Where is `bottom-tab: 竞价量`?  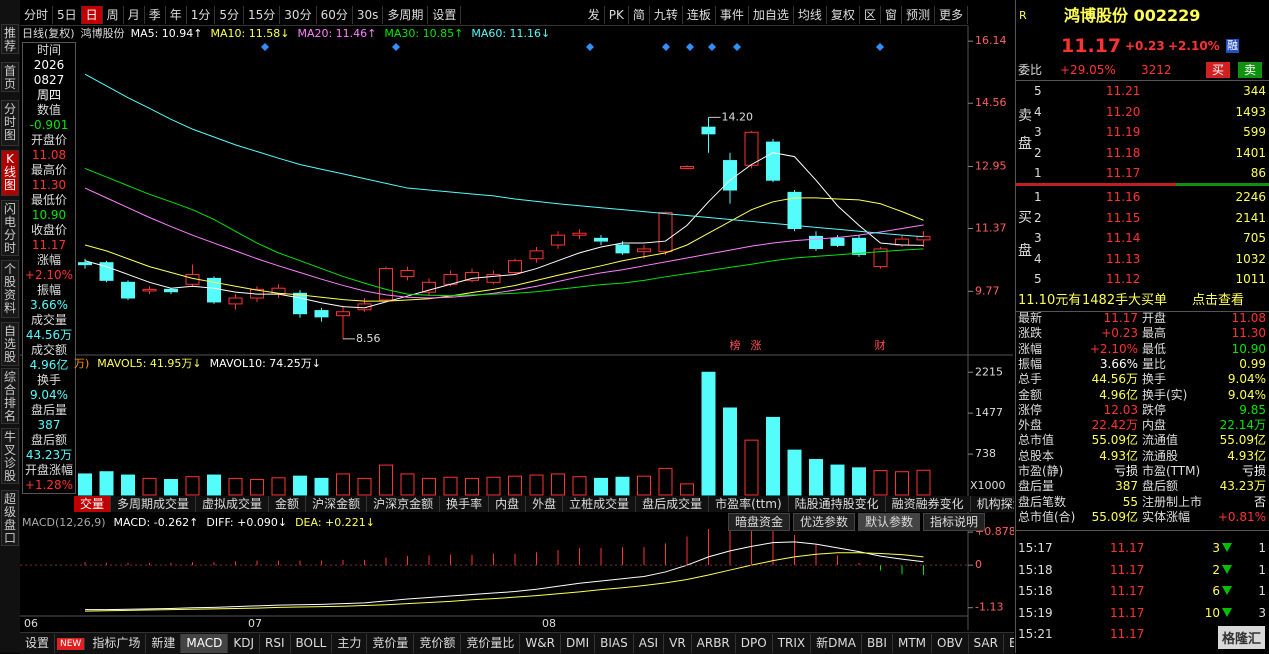 bottom-tab: 竞价量 is located at coordinates (391, 643).